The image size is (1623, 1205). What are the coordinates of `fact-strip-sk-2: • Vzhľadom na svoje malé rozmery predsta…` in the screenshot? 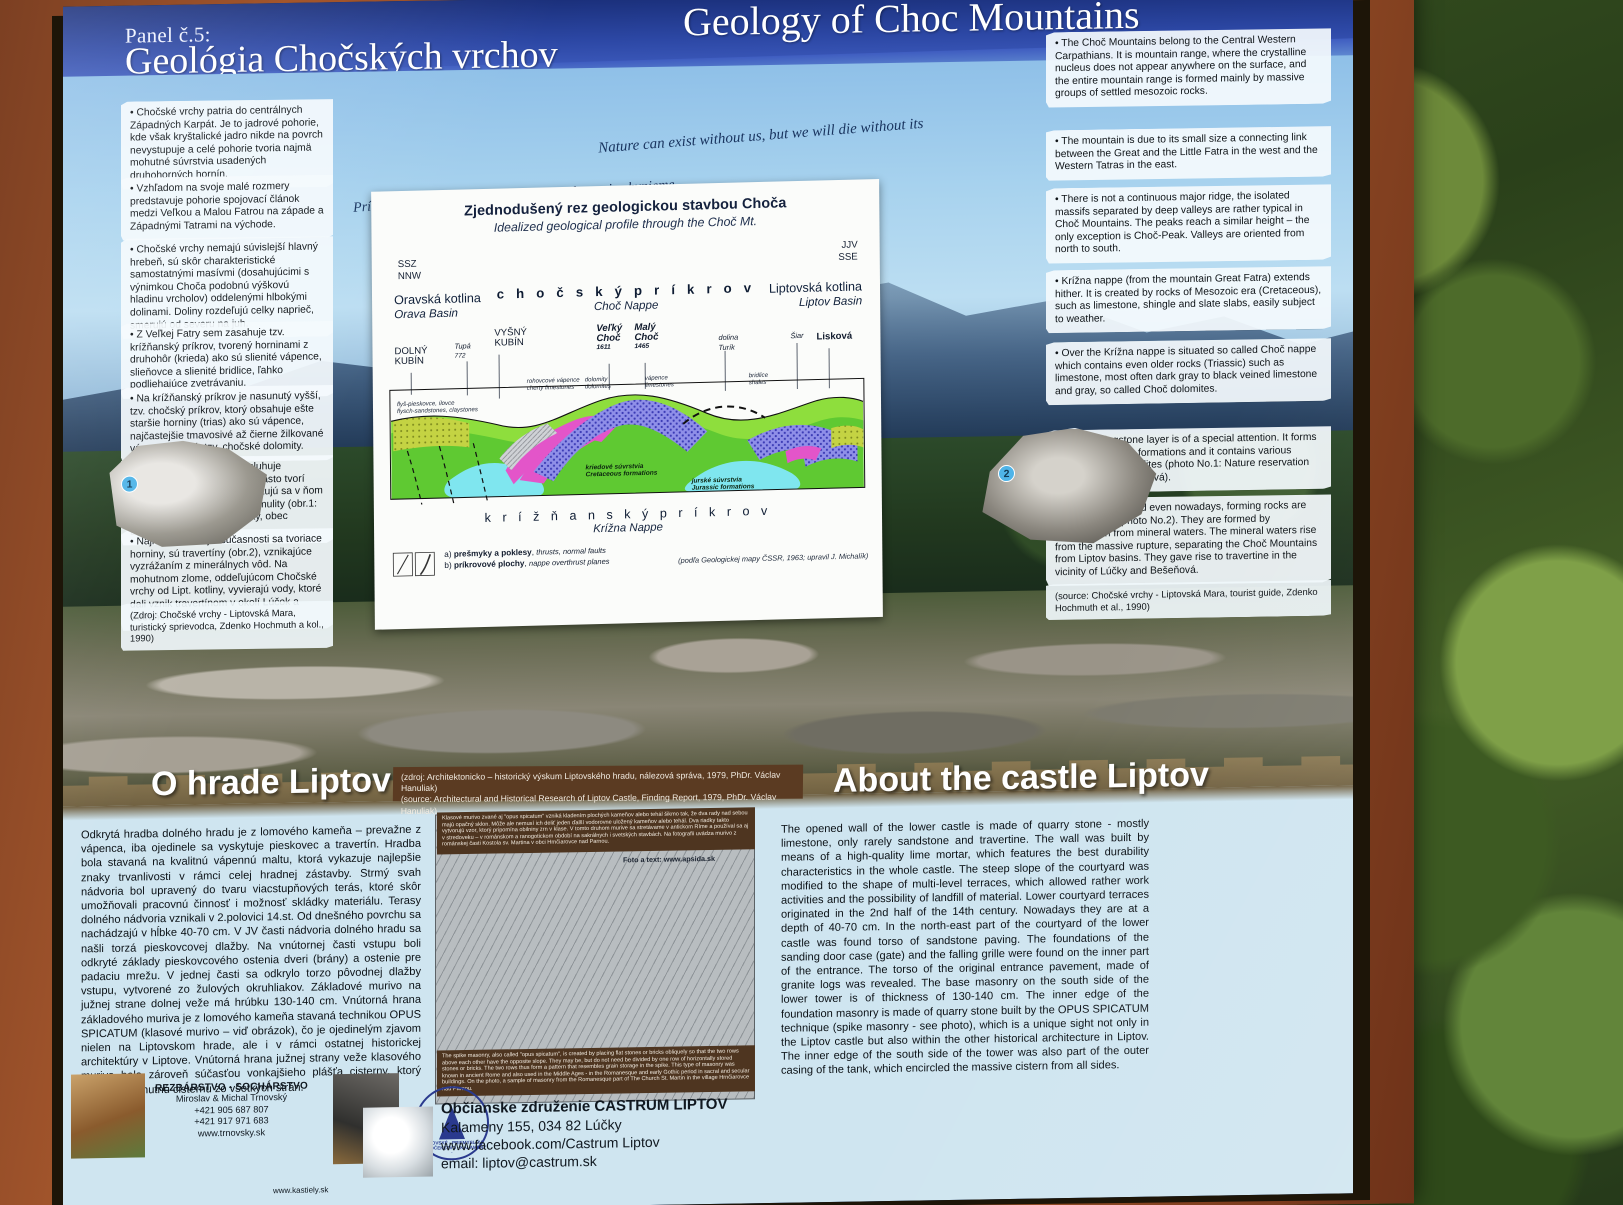 It's located at (227, 207).